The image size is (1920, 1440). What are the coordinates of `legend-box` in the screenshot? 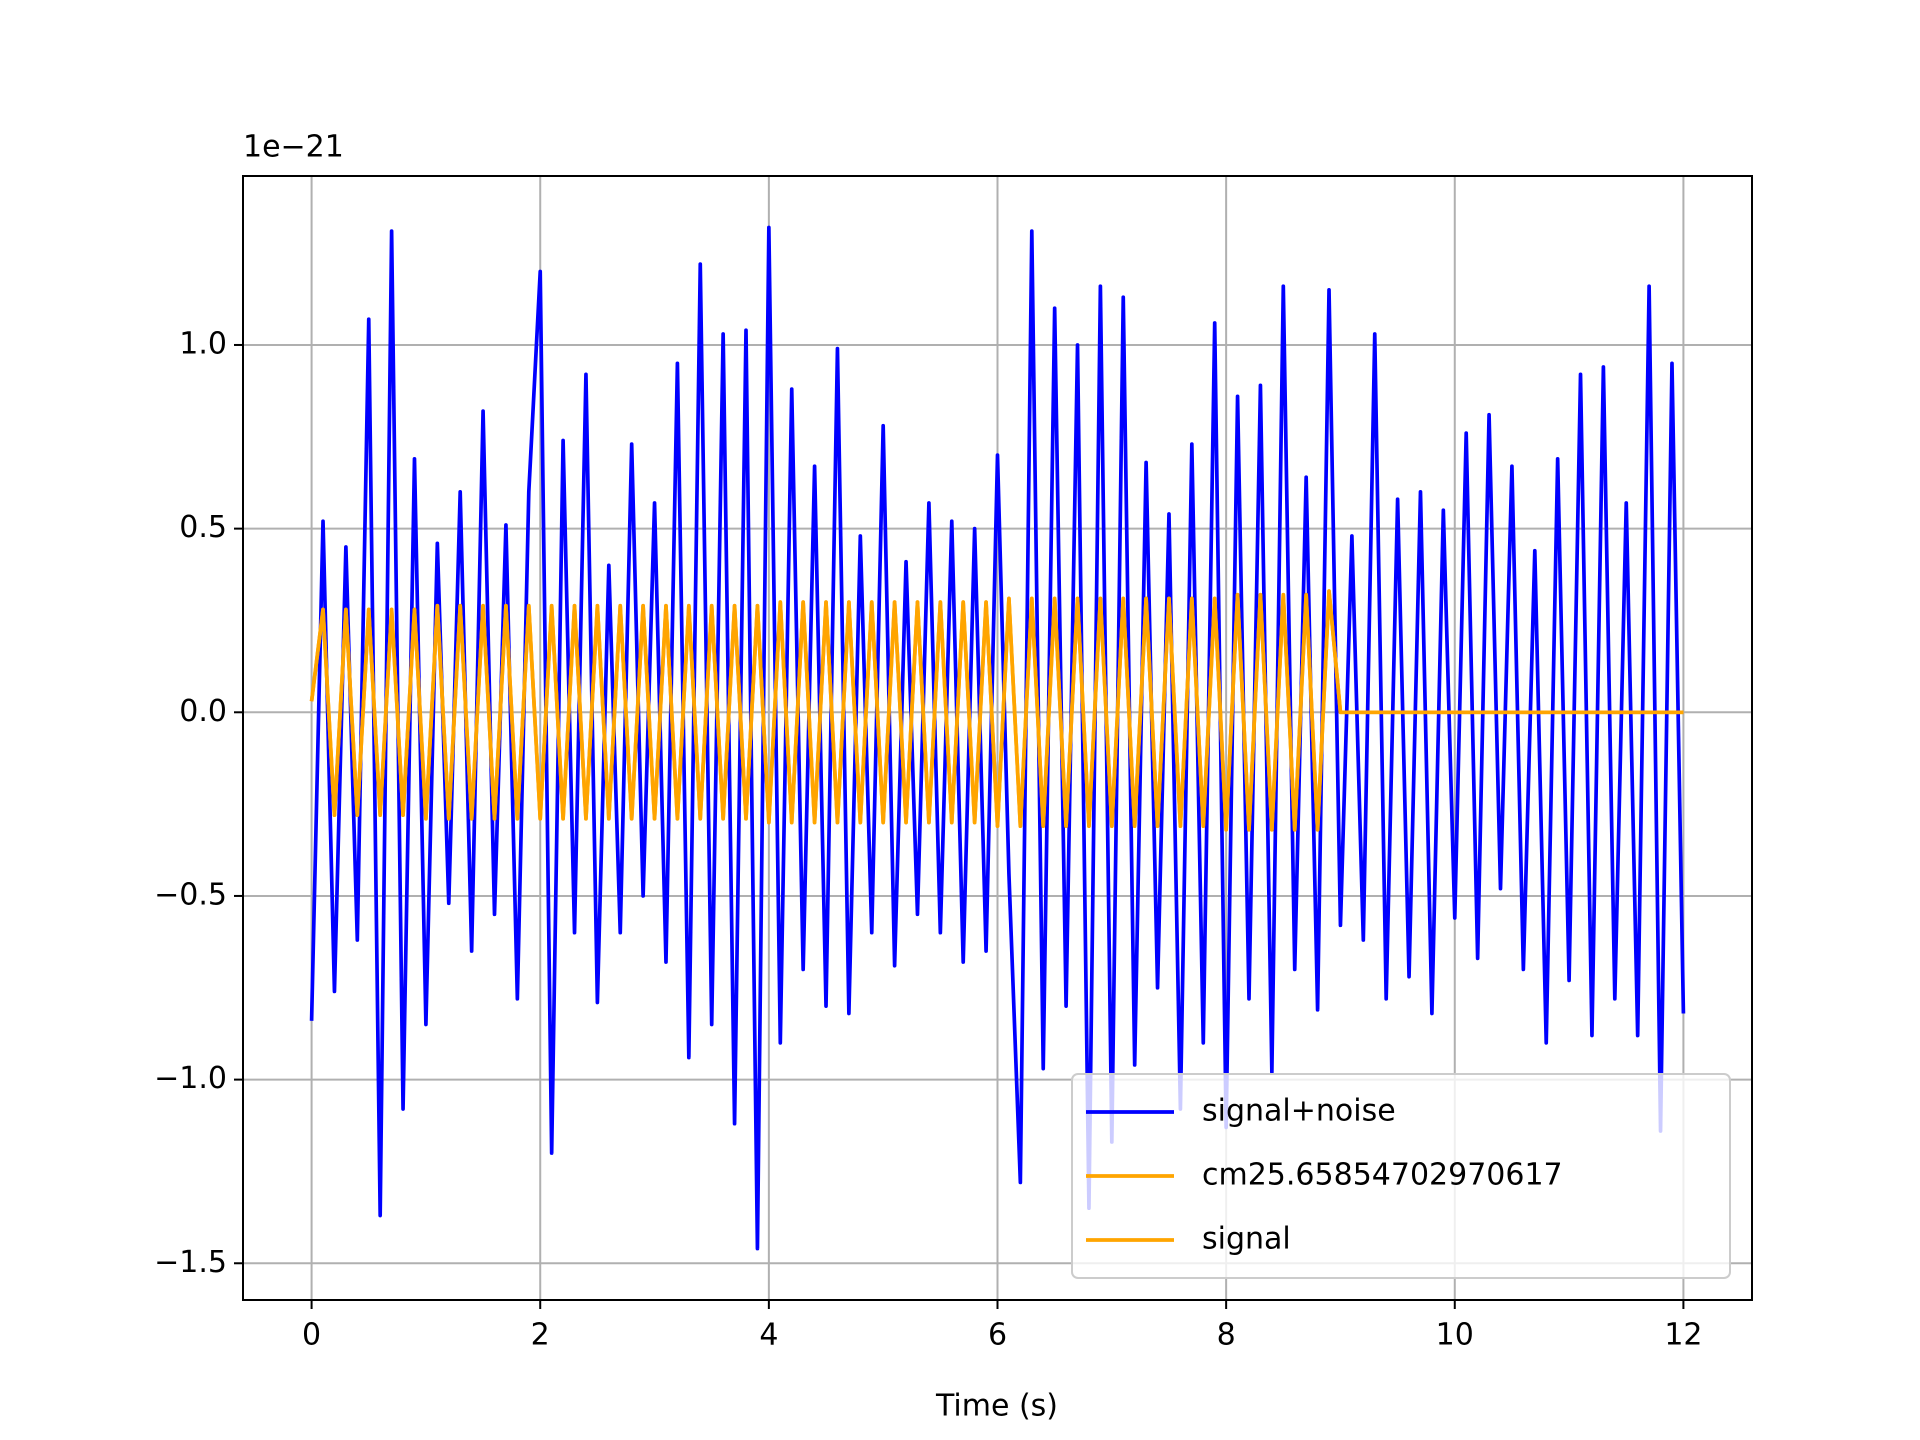 It's located at (1401, 1176).